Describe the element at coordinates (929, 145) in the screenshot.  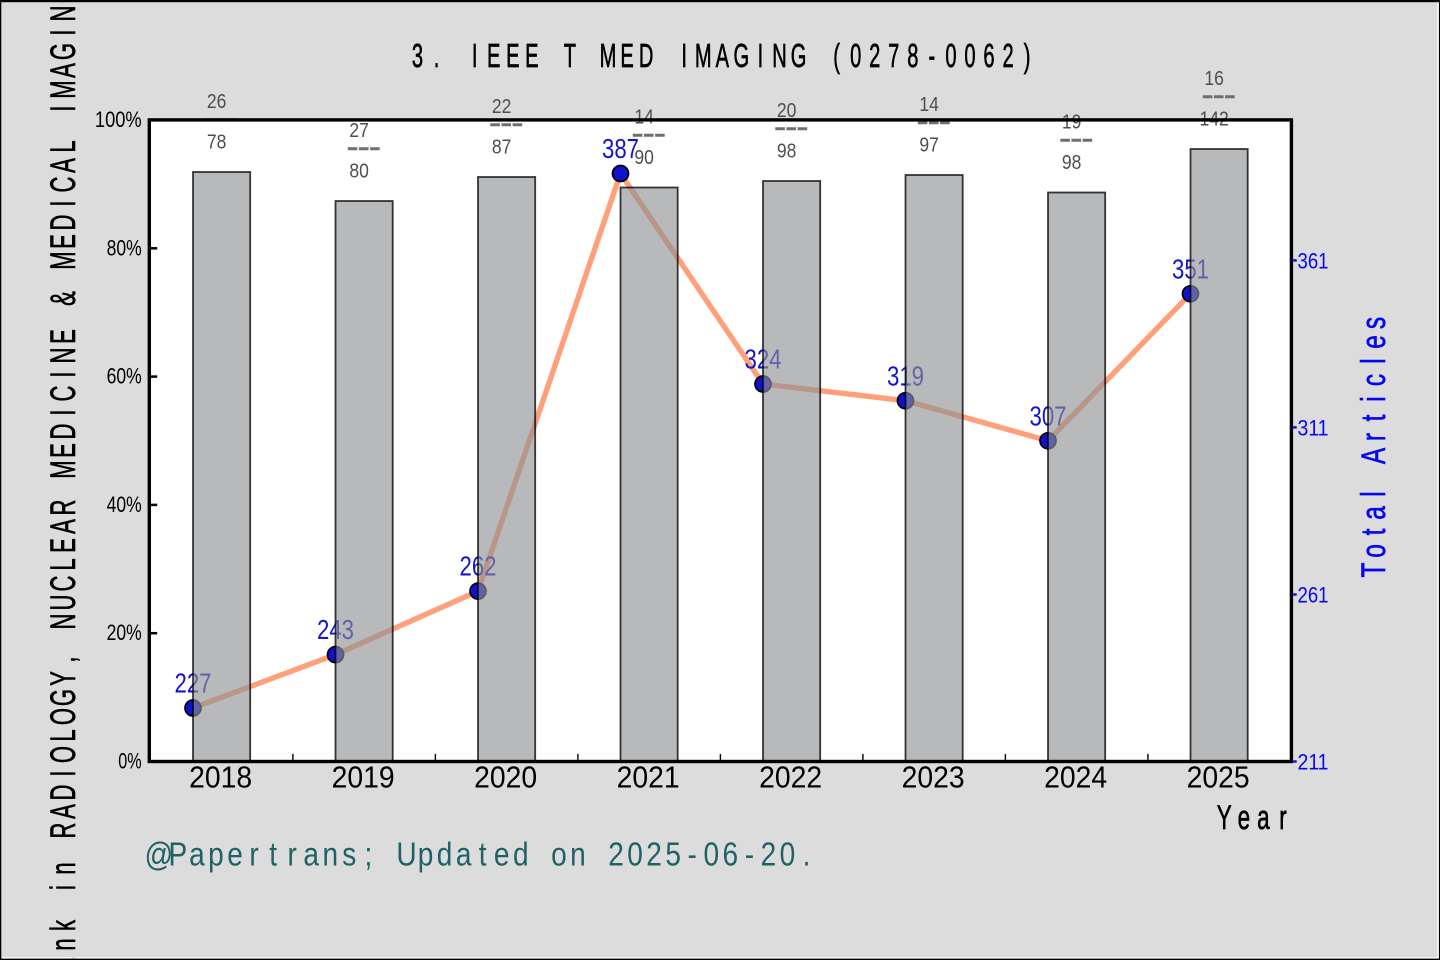
I see `svg-text: 97` at that location.